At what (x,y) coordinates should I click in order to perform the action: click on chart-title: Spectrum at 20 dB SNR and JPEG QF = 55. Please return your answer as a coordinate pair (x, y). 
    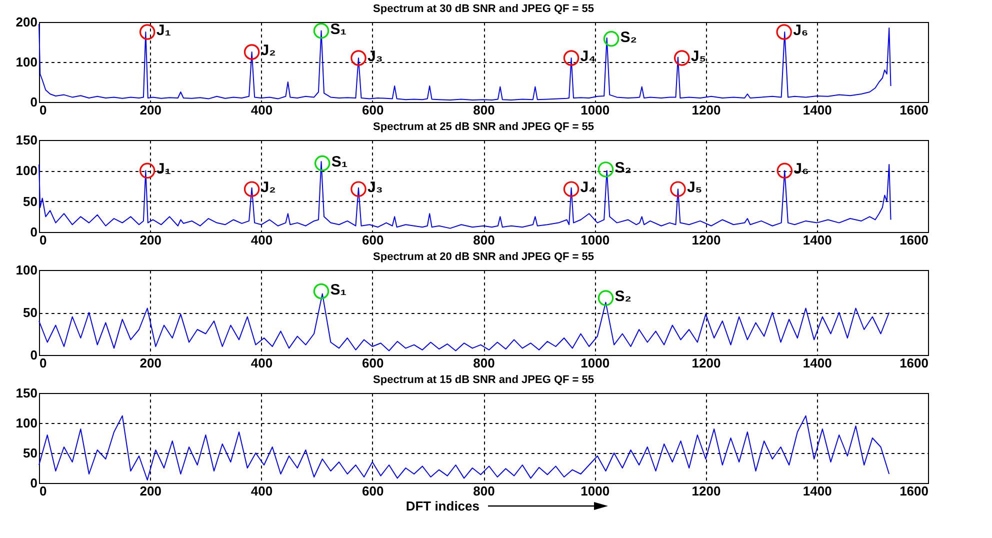
    Looking at the image, I should click on (483, 257).